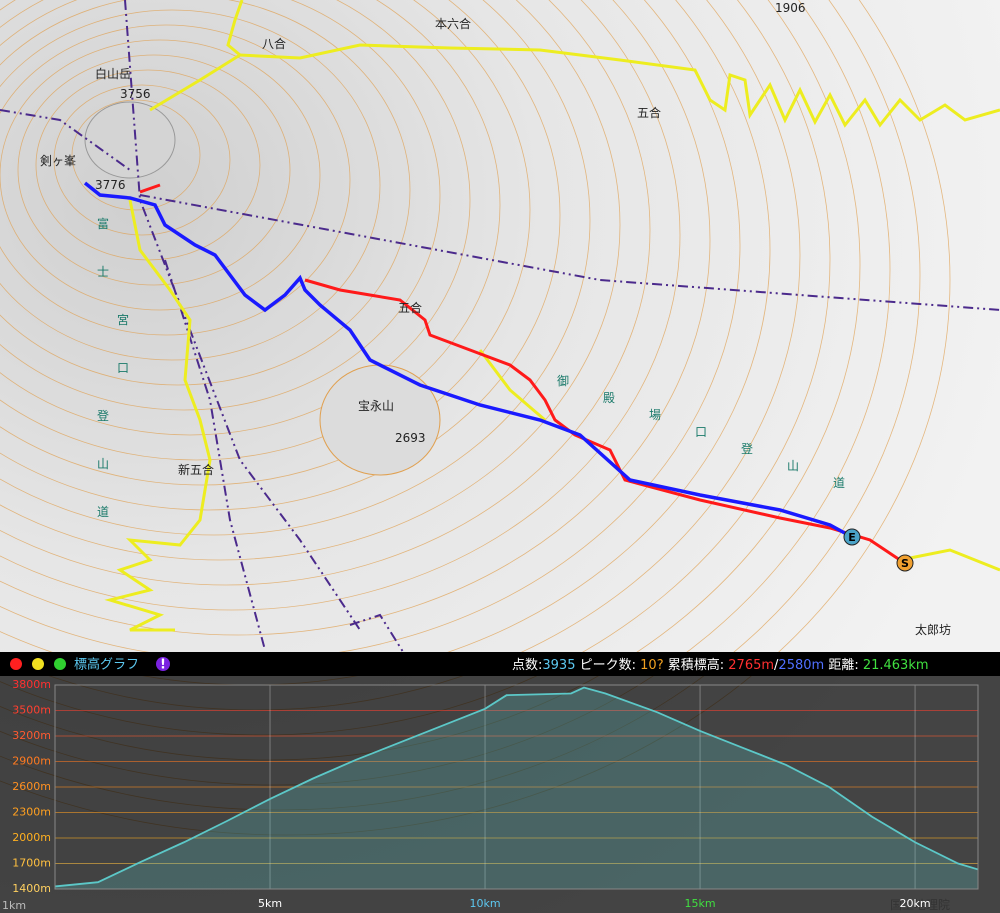 This screenshot has width=1000, height=913. I want to click on minimize-button, so click(38, 664).